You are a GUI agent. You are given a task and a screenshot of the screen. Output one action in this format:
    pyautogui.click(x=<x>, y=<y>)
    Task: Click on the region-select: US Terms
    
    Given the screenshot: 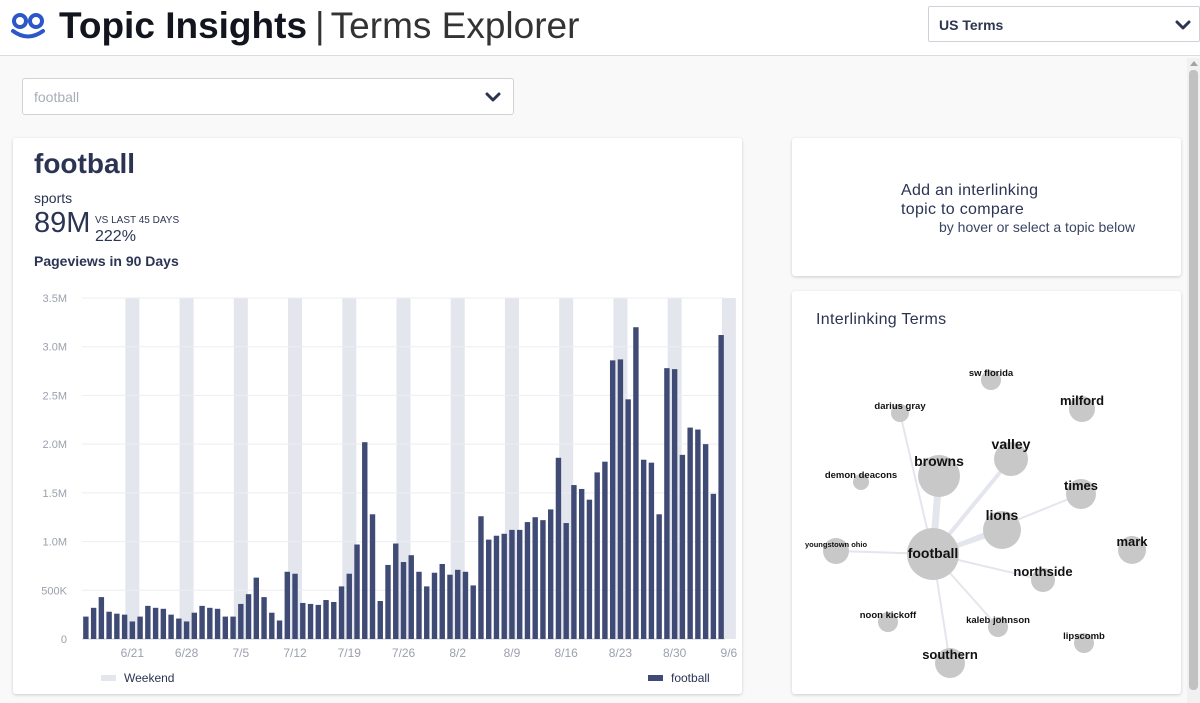 What is the action you would take?
    pyautogui.click(x=1064, y=24)
    